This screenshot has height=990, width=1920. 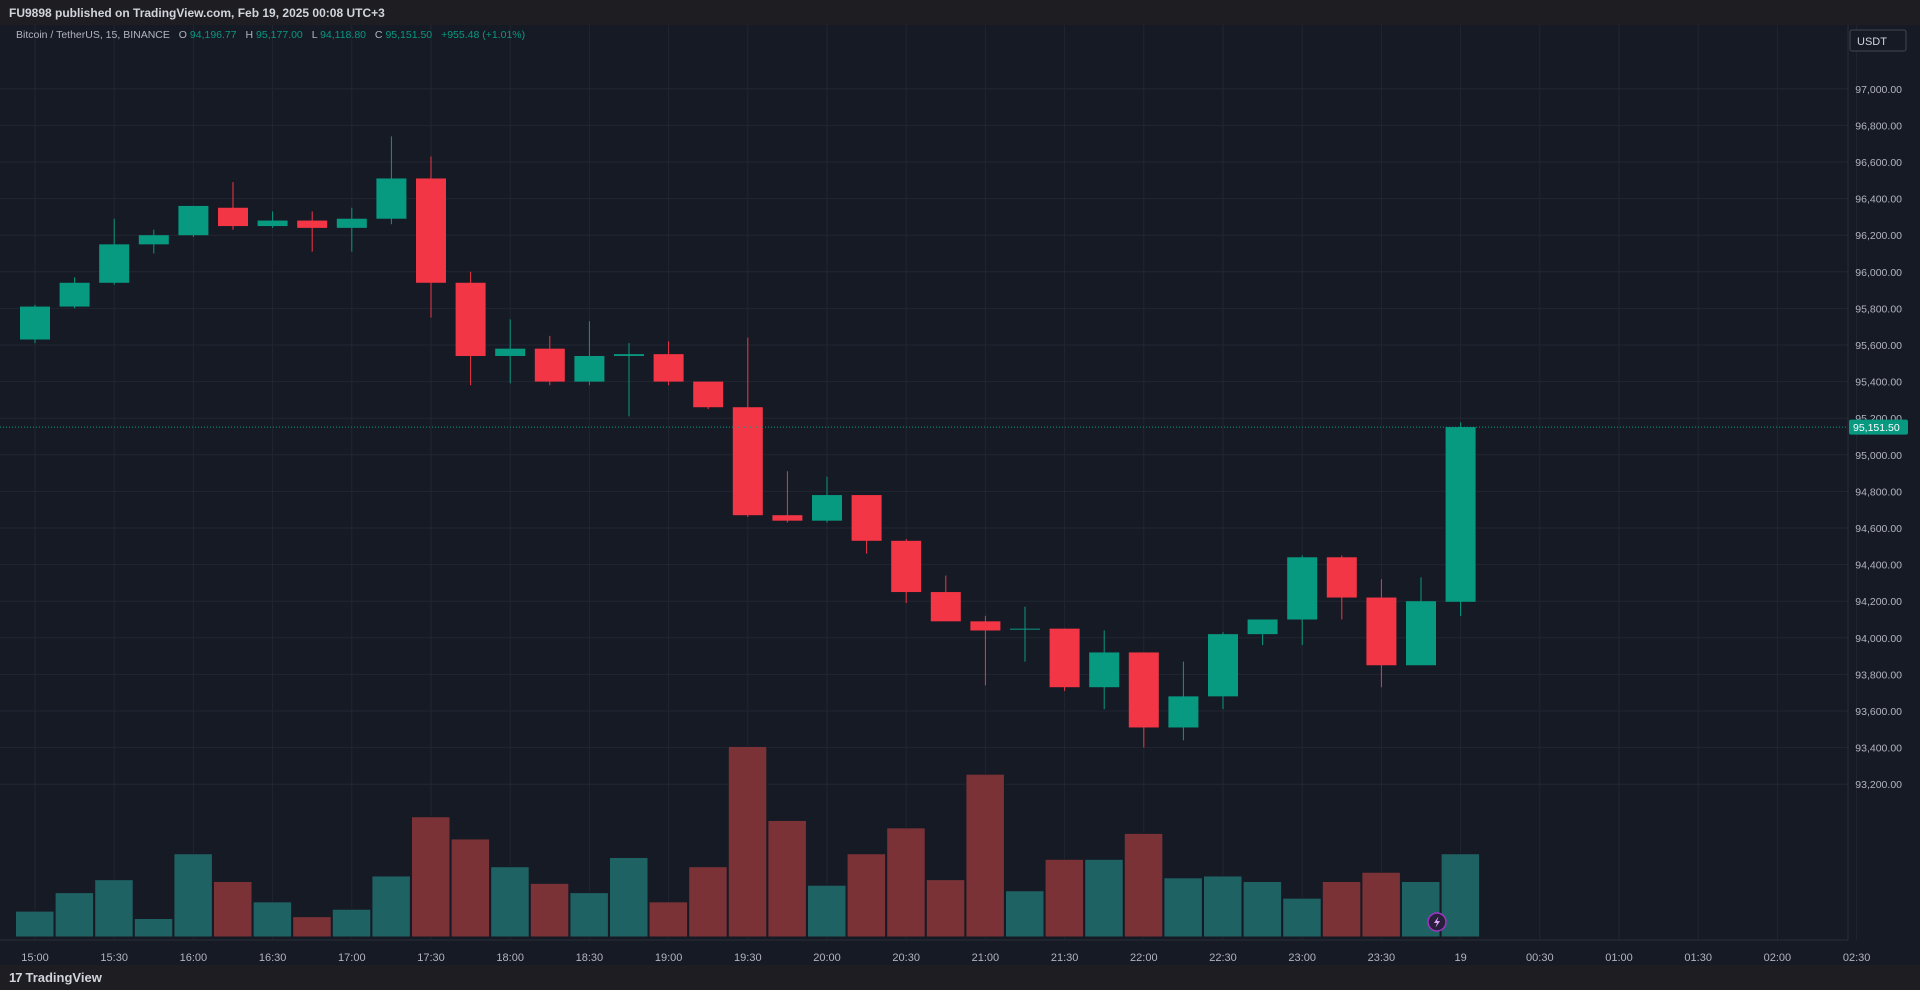 I want to click on price-tick-label: 96,800.00, so click(x=1878, y=126).